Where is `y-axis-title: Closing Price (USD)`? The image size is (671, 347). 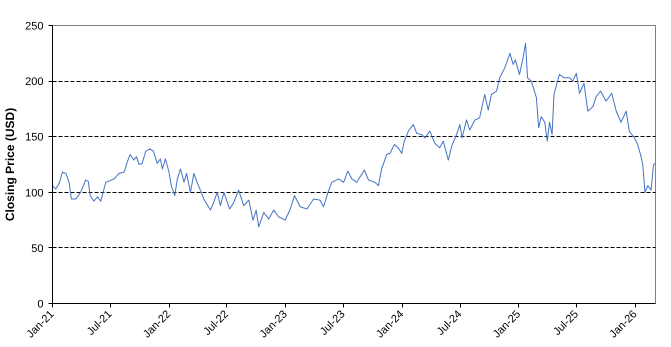
y-axis-title: Closing Price (USD) is located at coordinates (10, 165).